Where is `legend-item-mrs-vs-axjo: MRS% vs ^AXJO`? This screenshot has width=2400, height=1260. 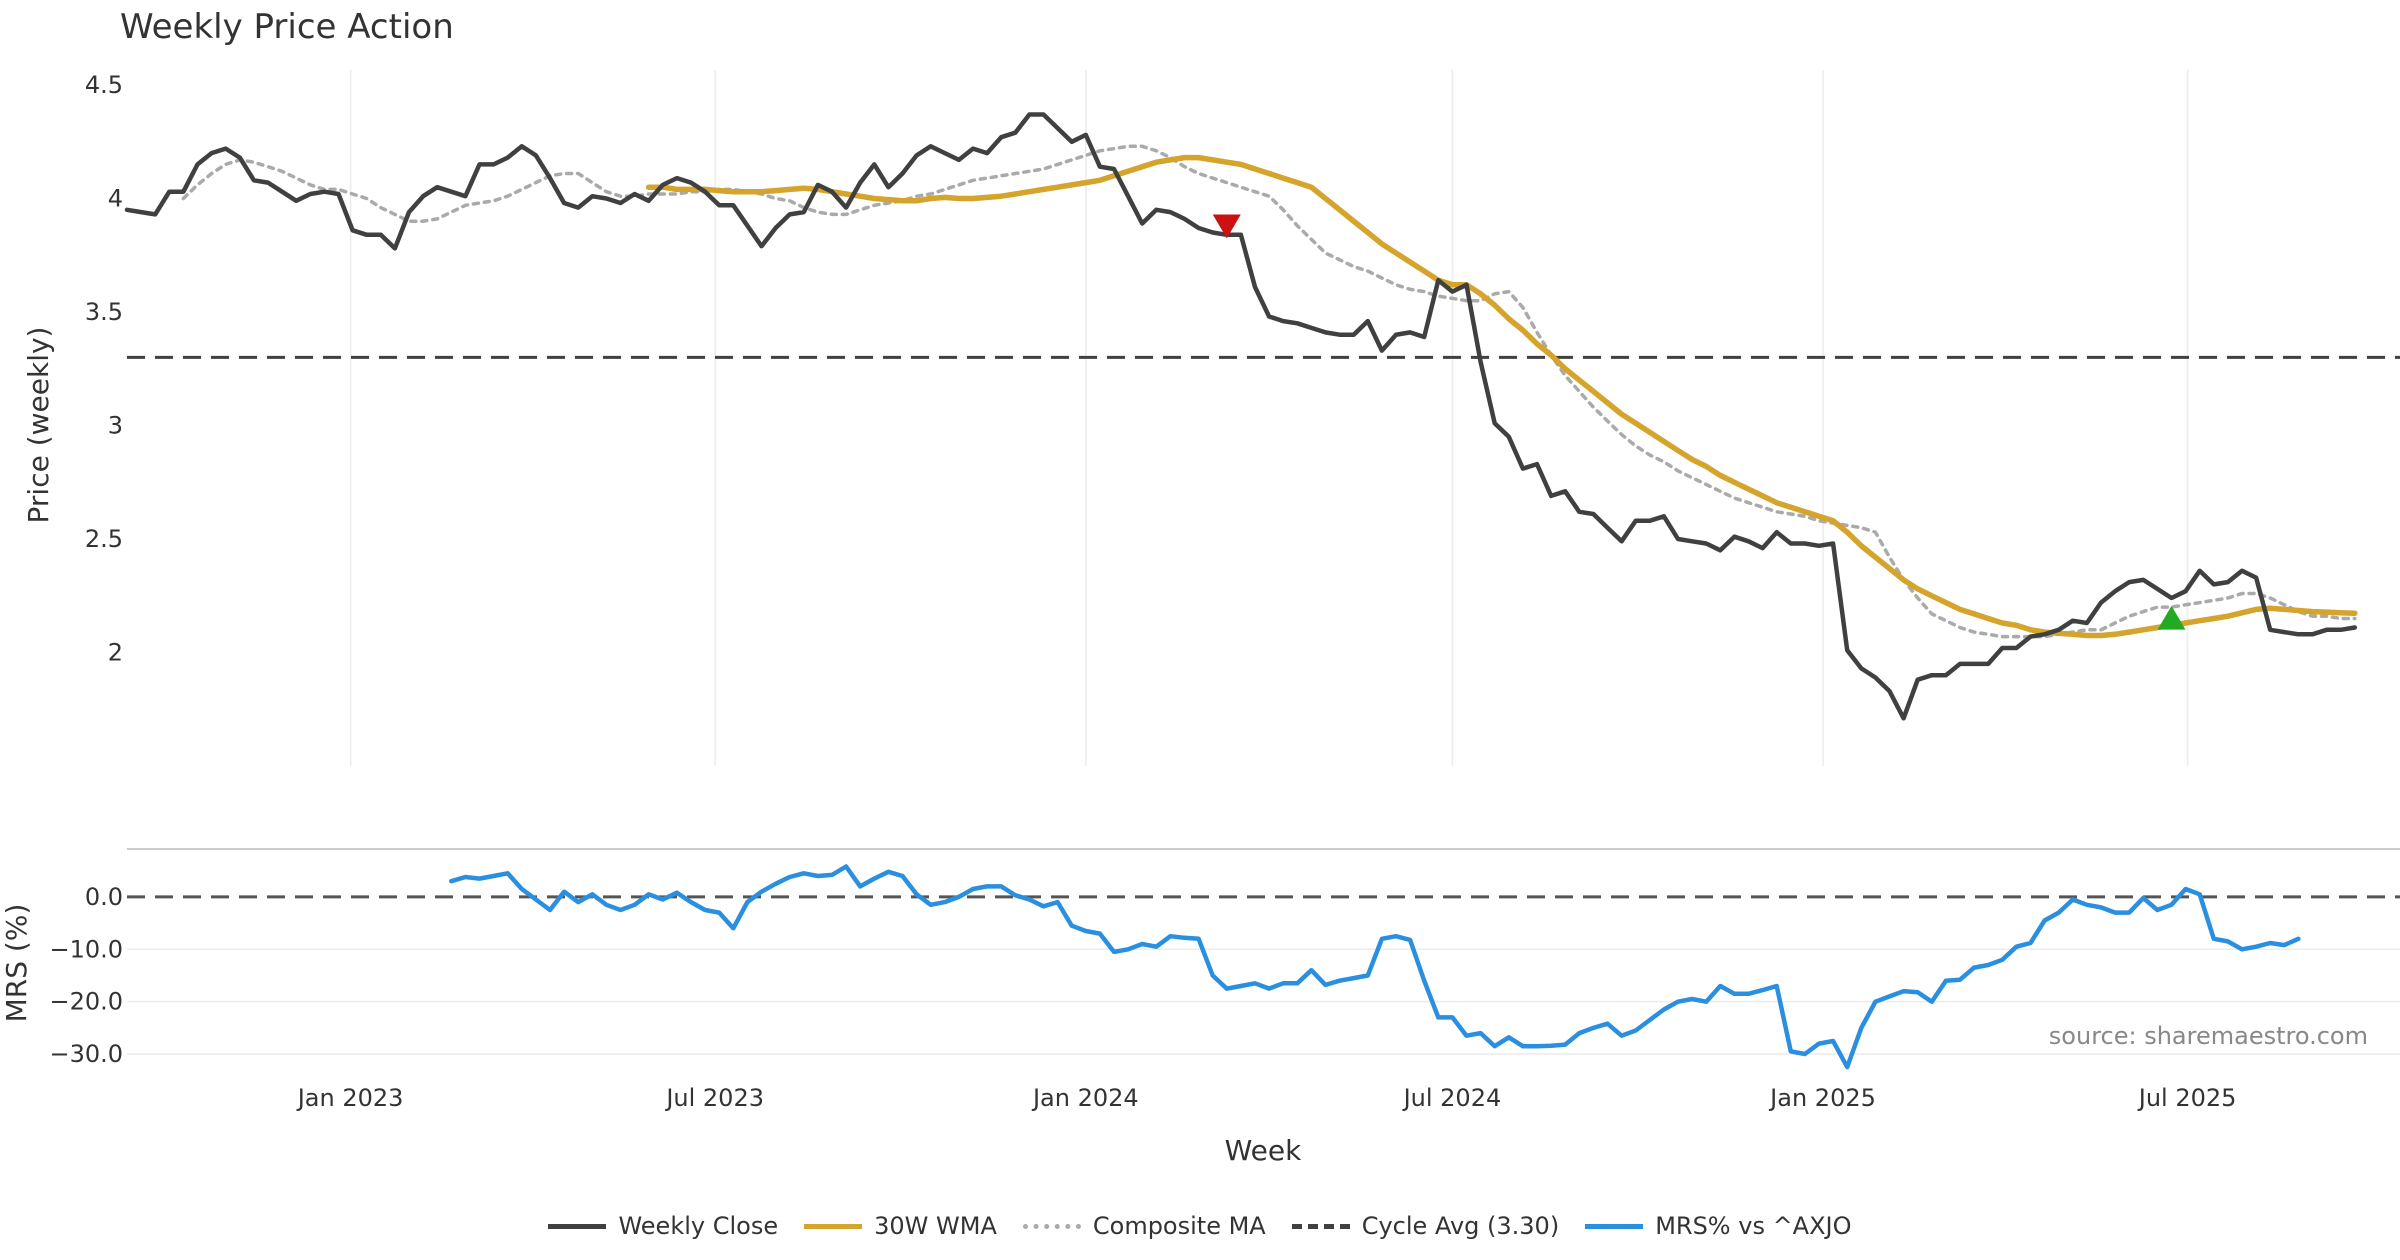
legend-item-mrs-vs-axjo: MRS% vs ^AXJO is located at coordinates (1718, 1226).